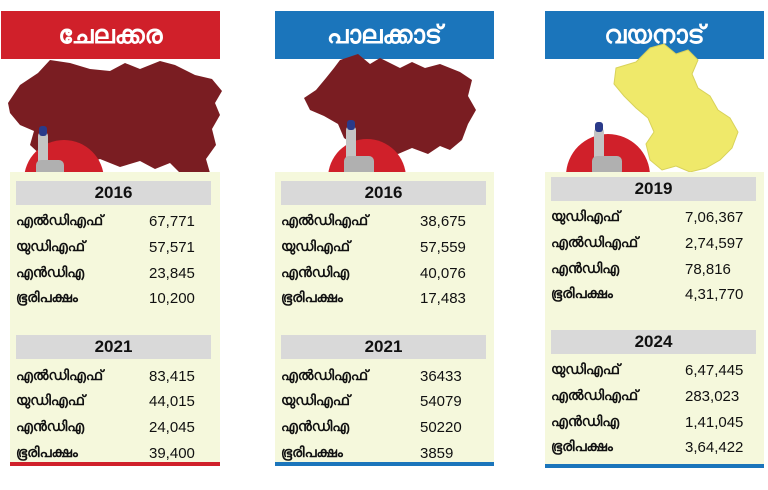 The image size is (768, 490). Describe the element at coordinates (172, 273) in the screenshot. I see `vote-value: 23,845` at that location.